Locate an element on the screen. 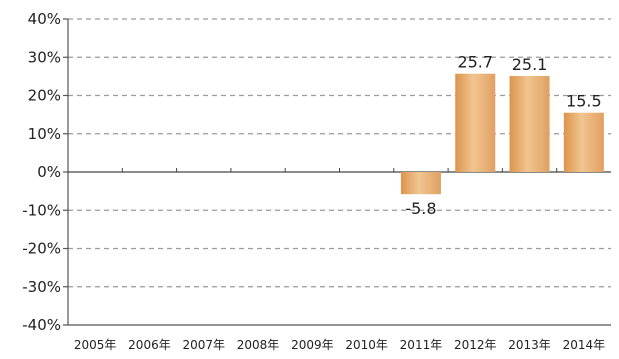 The width and height of the screenshot is (619, 359). y-tick-label: -20% is located at coordinates (41, 249).